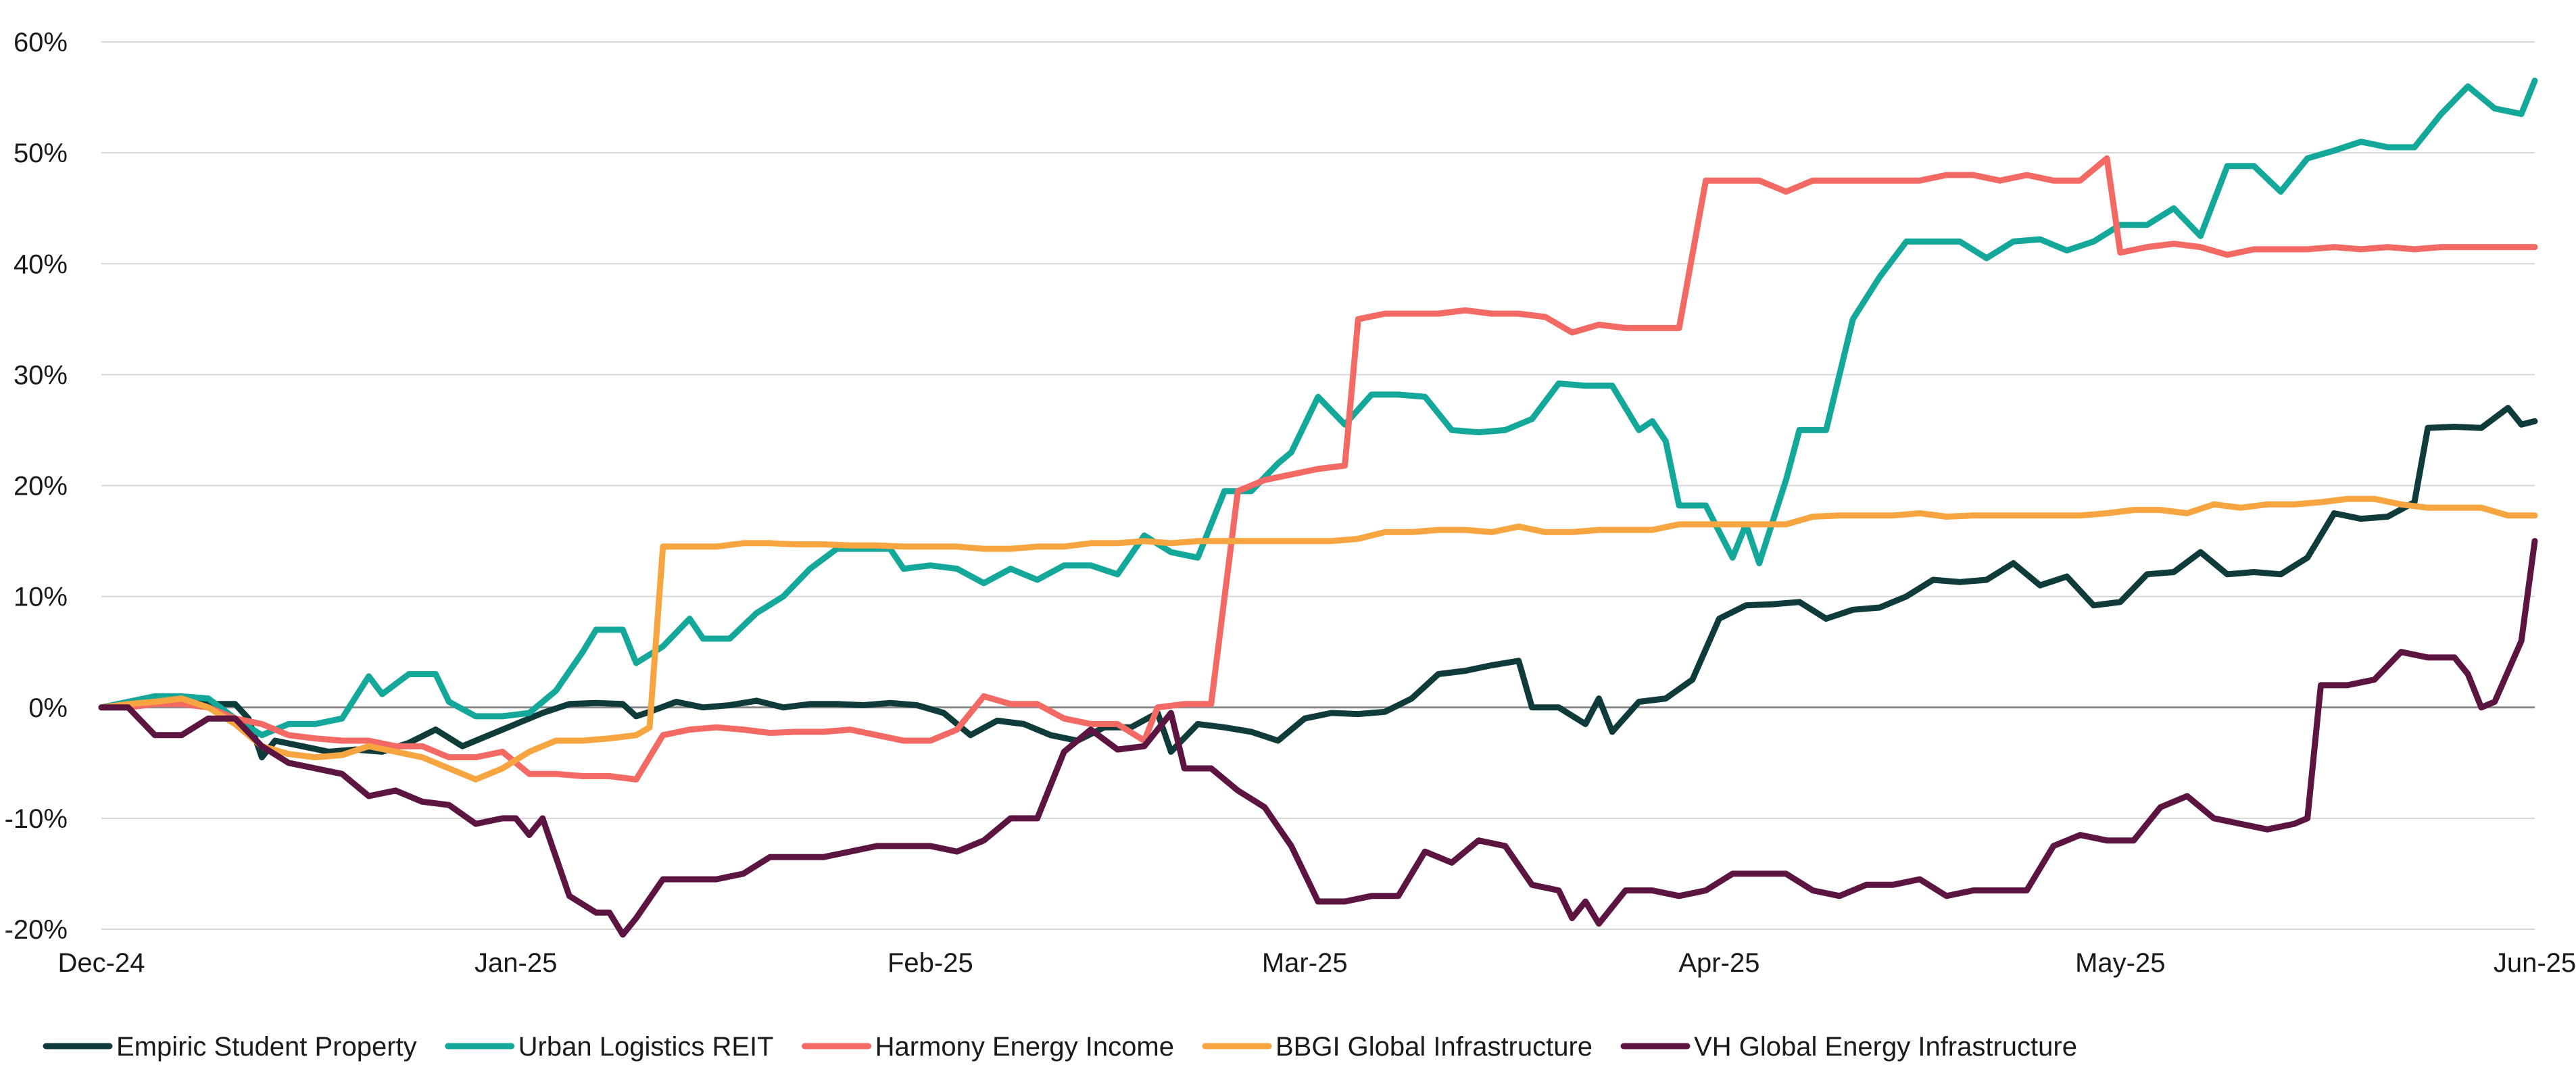 The width and height of the screenshot is (2576, 1086). I want to click on y-tick-label: 0%, so click(48, 708).